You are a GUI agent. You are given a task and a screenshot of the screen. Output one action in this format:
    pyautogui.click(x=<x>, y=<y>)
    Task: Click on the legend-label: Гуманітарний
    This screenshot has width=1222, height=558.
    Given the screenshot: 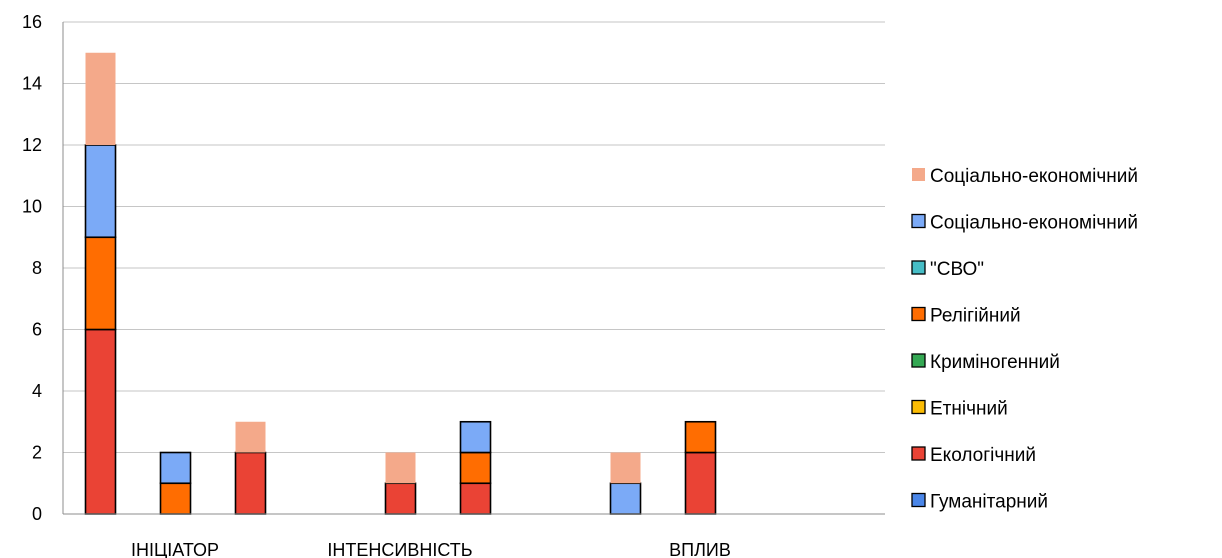 What is the action you would take?
    pyautogui.click(x=989, y=502)
    